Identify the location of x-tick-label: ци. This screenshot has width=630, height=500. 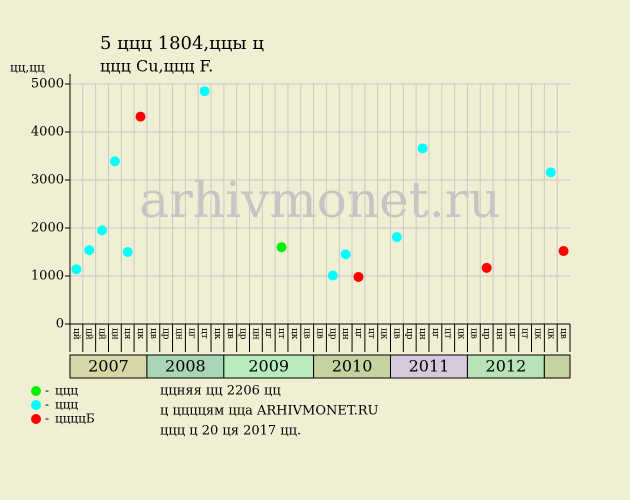
(114, 334).